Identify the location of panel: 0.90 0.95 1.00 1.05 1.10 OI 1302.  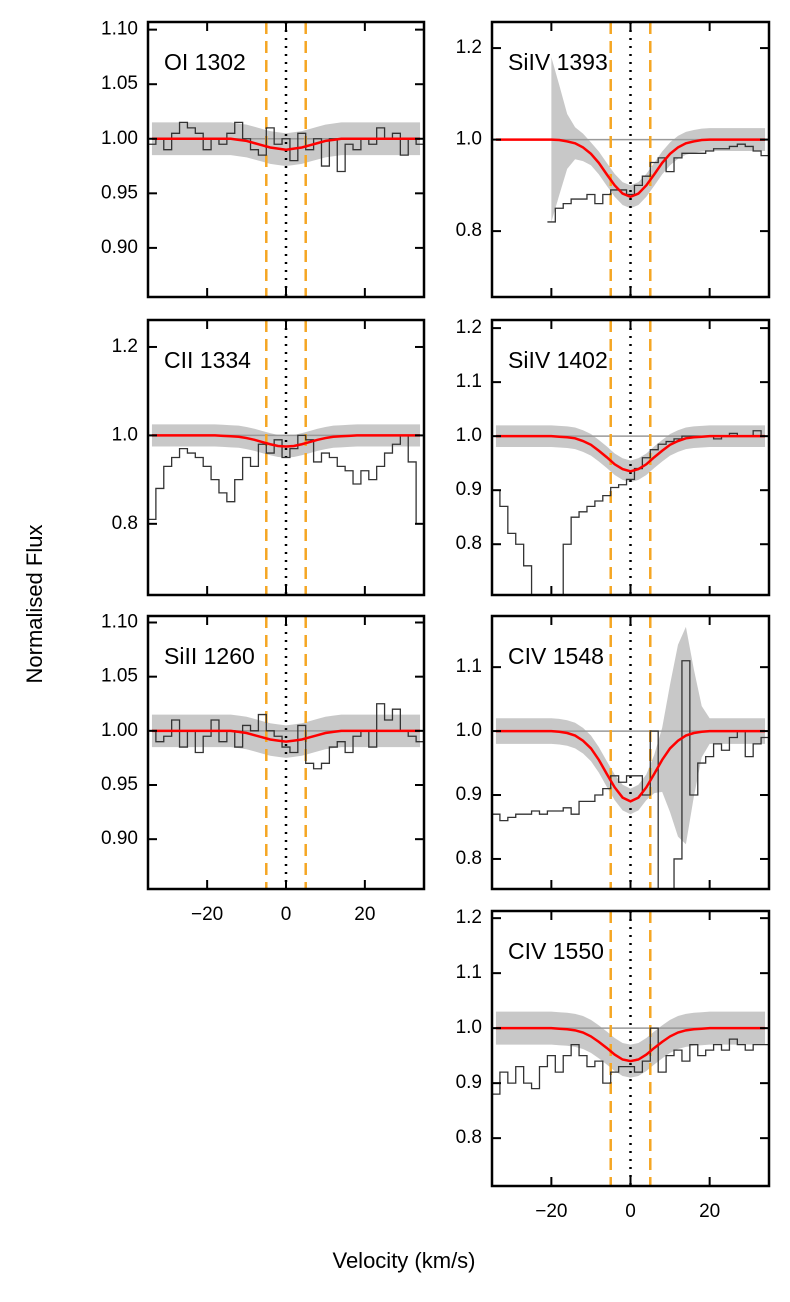
(263, 159).